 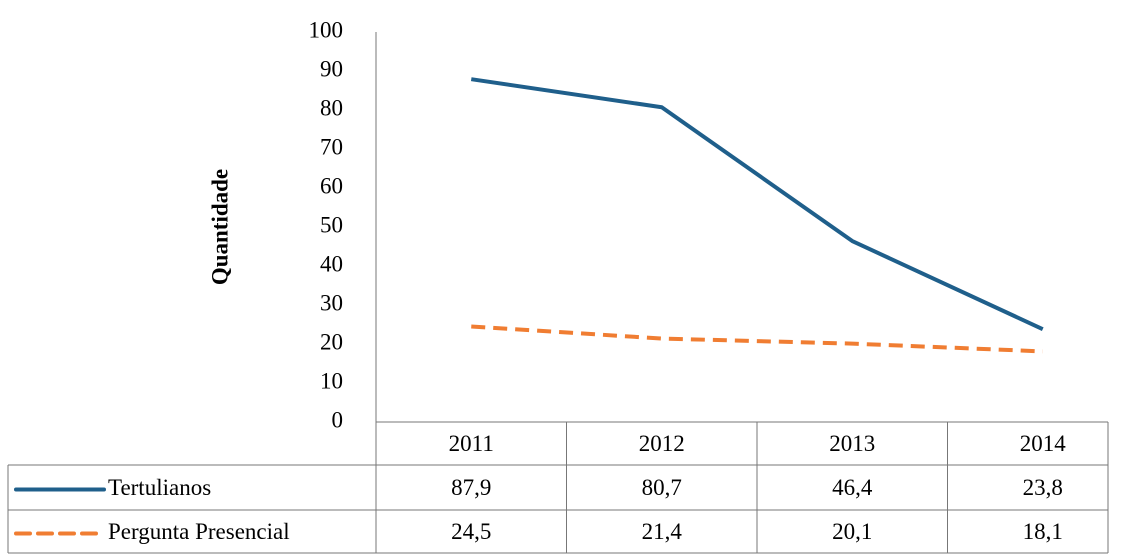 I want to click on table-value: 23,8, so click(x=1043, y=487).